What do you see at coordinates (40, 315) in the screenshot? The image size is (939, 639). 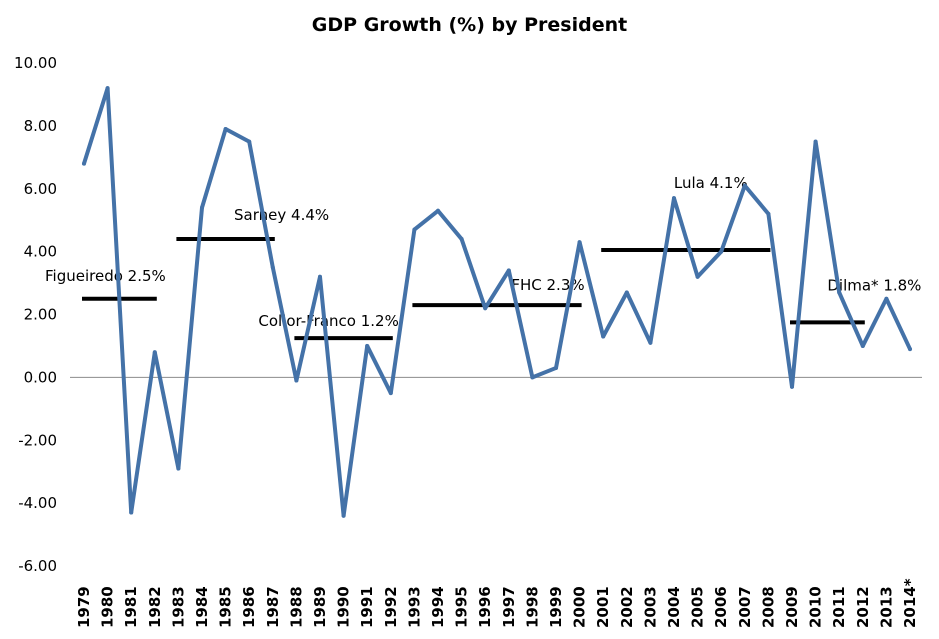 I see `y-tick-label: 2.00` at bounding box center [40, 315].